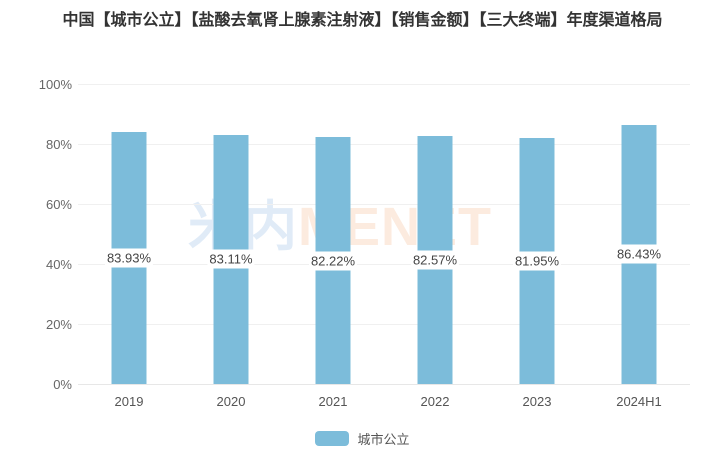 This screenshot has width=725, height=450. I want to click on bar-column: 82.22% 2021, so click(333, 246).